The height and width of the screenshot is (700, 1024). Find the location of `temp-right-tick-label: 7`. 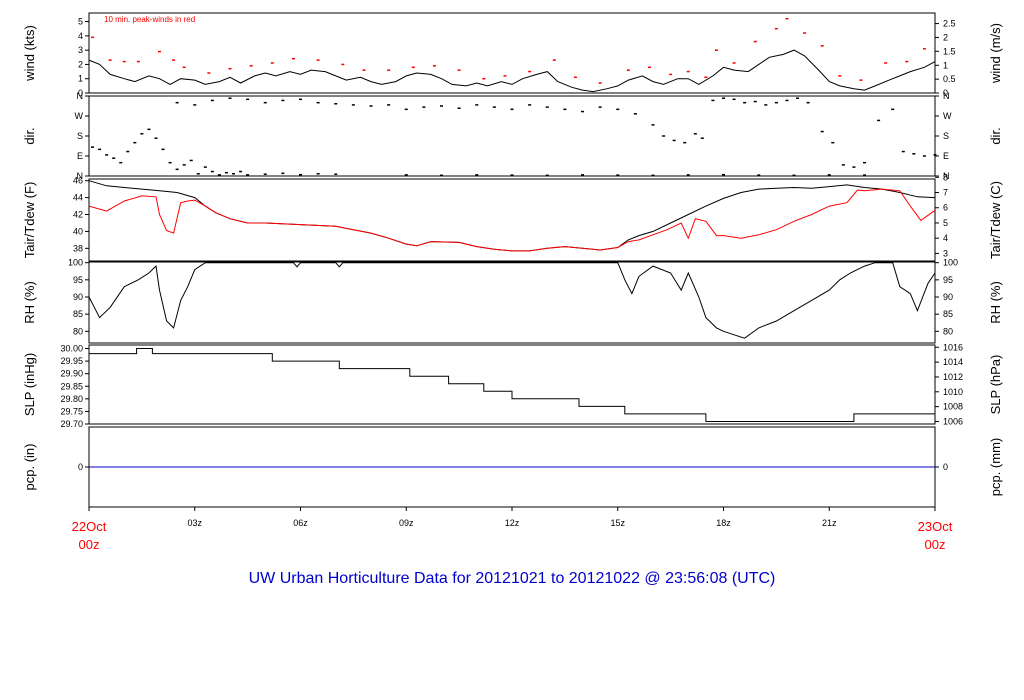

temp-right-tick-label: 7 is located at coordinates (945, 193).